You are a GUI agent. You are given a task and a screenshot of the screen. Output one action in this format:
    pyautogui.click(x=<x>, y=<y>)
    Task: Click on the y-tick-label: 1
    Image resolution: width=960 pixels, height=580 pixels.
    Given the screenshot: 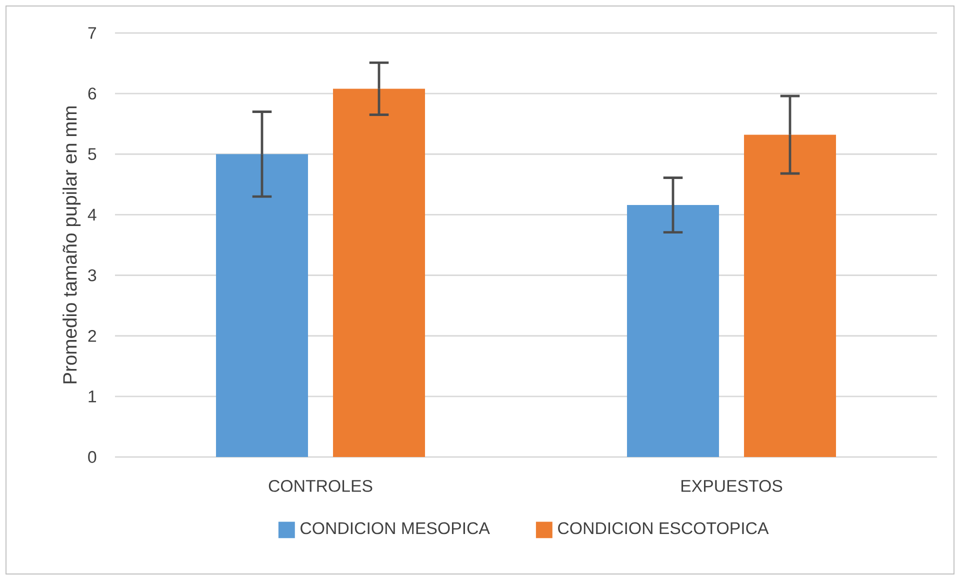 What is the action you would take?
    pyautogui.click(x=92, y=396)
    